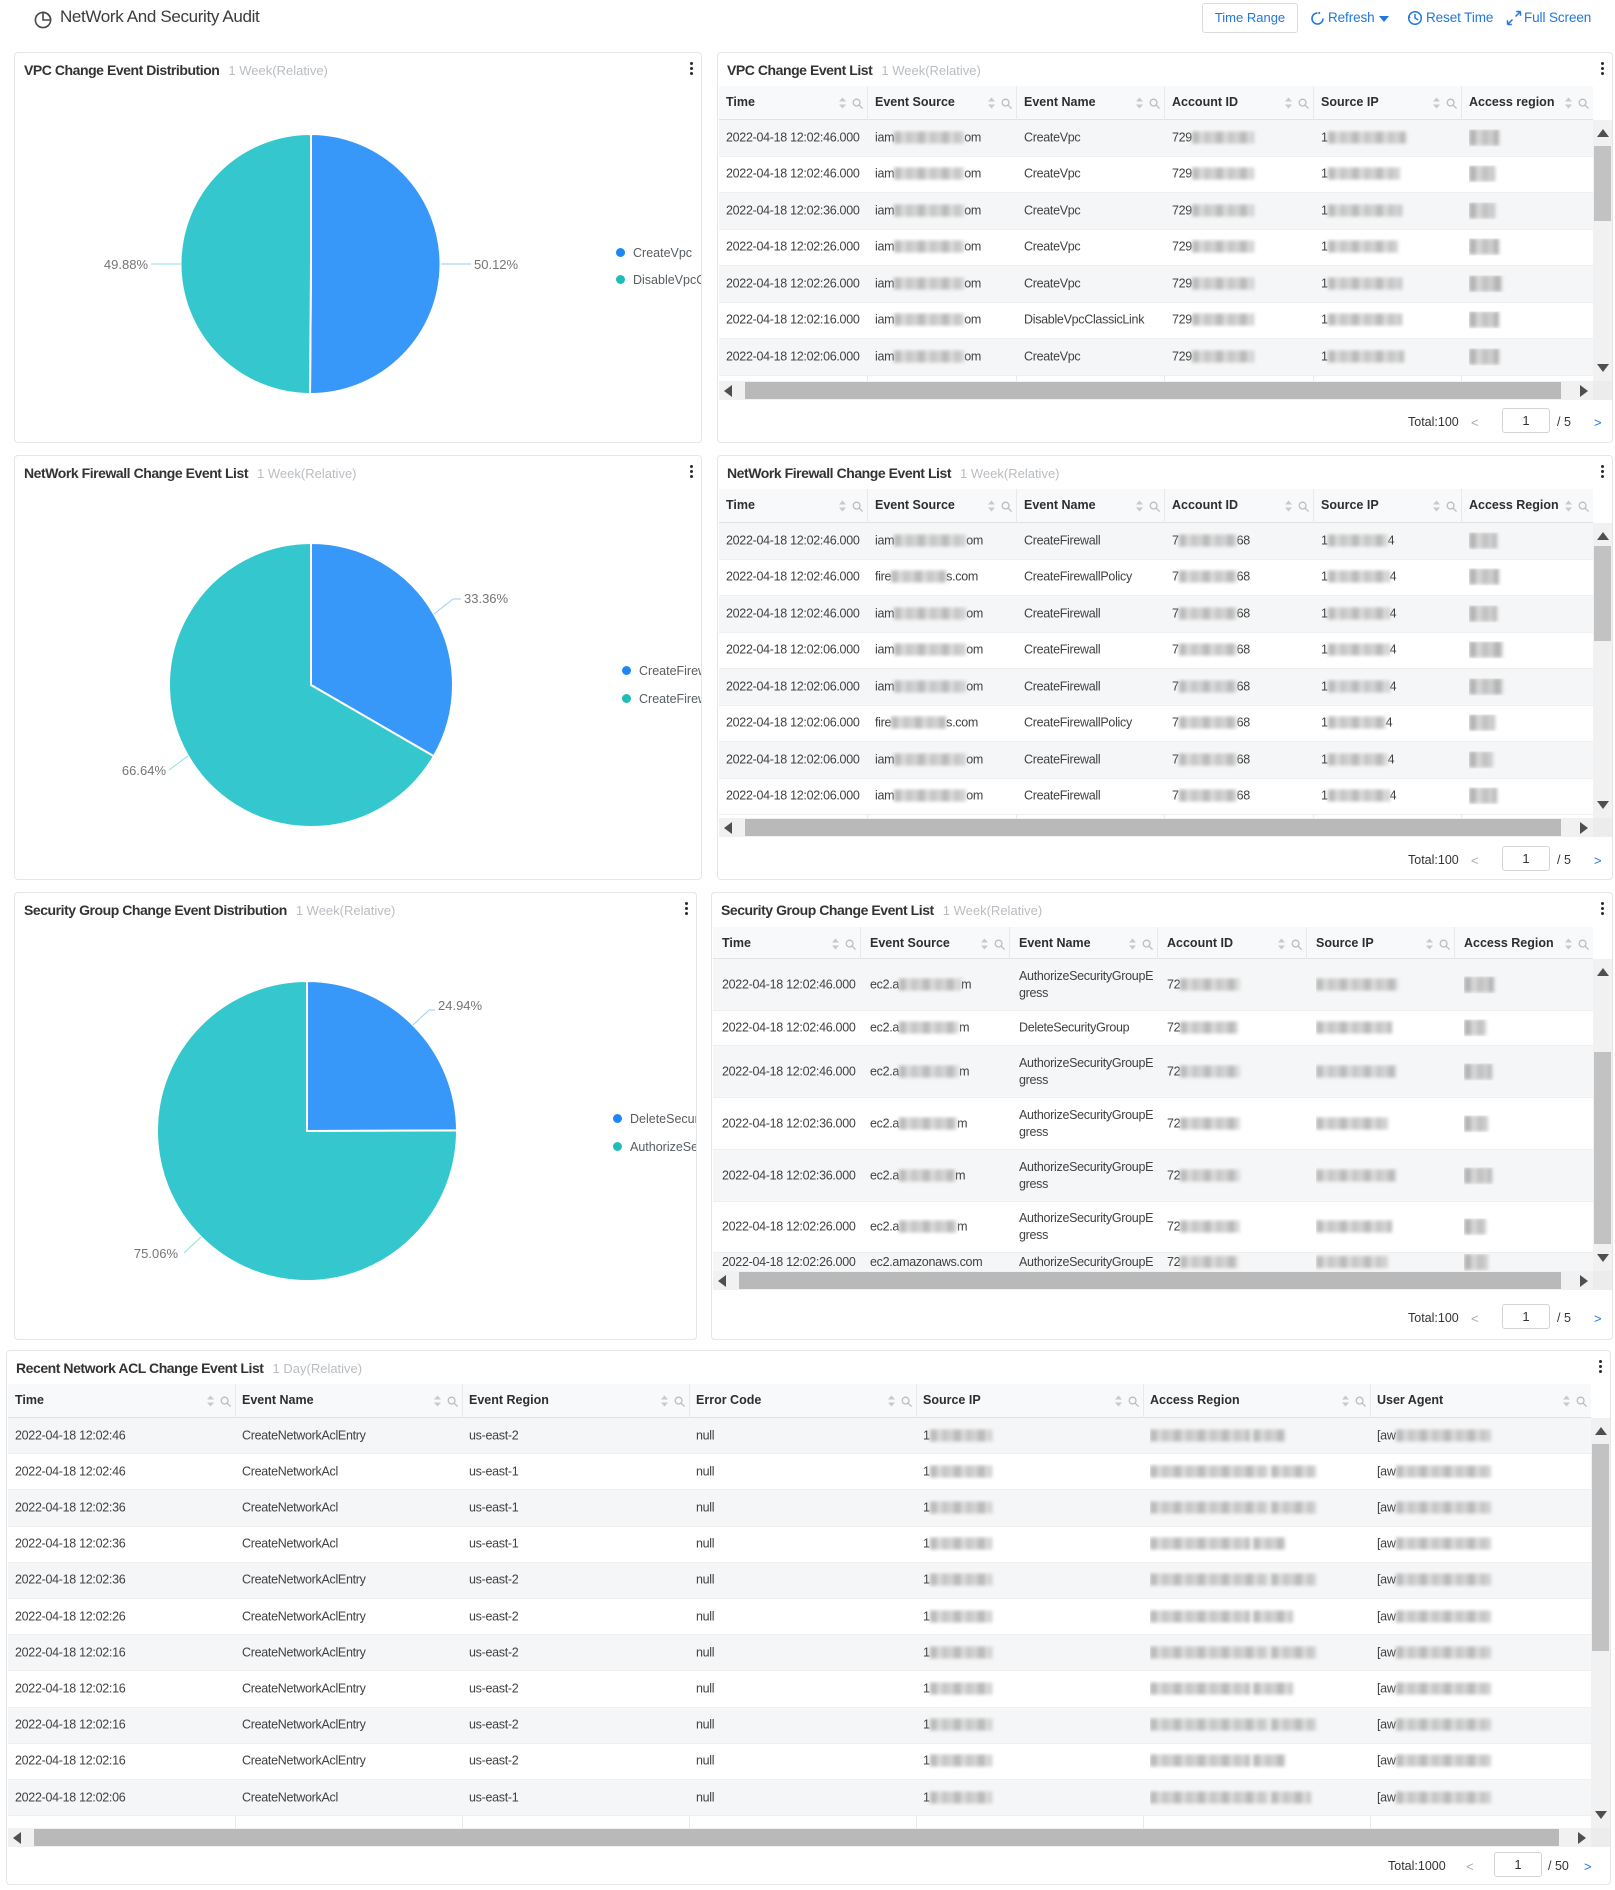 This screenshot has height=1890, width=1615. Describe the element at coordinates (144, 770) in the screenshot. I see `svg-text: 66.64%` at that location.